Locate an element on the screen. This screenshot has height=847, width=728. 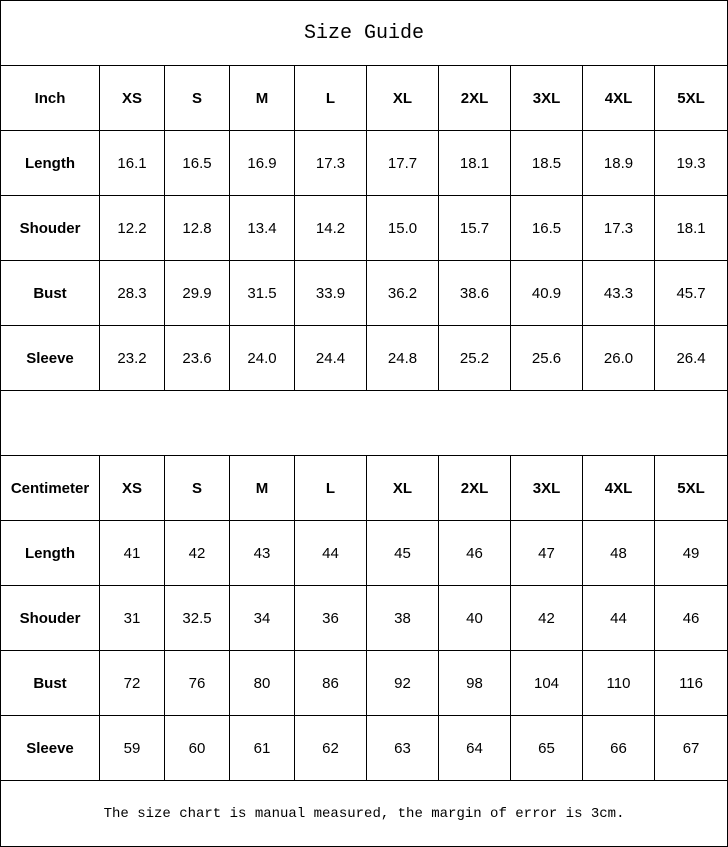
measurement-value: 28.3 is located at coordinates (132, 293).